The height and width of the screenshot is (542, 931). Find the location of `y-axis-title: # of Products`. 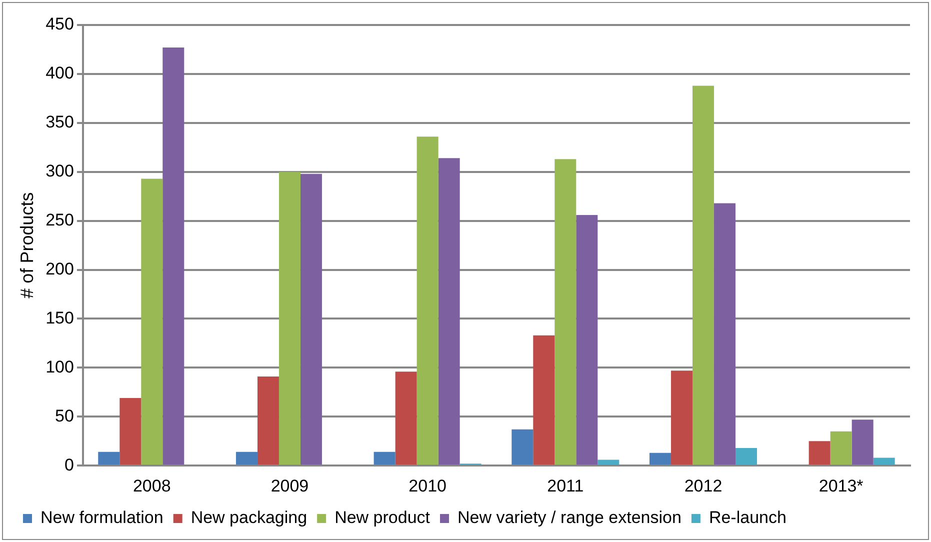

y-axis-title: # of Products is located at coordinates (26, 245).